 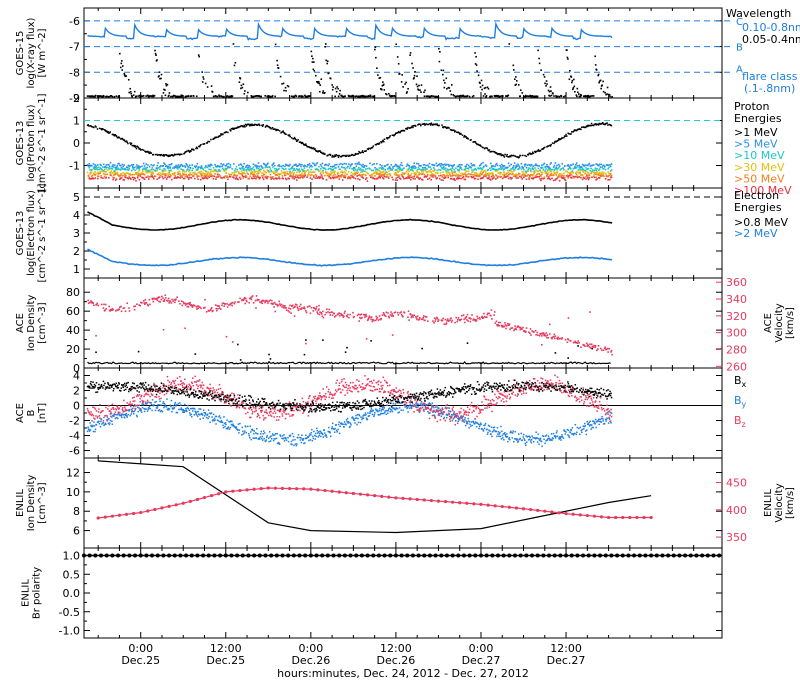 What do you see at coordinates (76, 269) in the screenshot?
I see `y-tick-label: 1` at bounding box center [76, 269].